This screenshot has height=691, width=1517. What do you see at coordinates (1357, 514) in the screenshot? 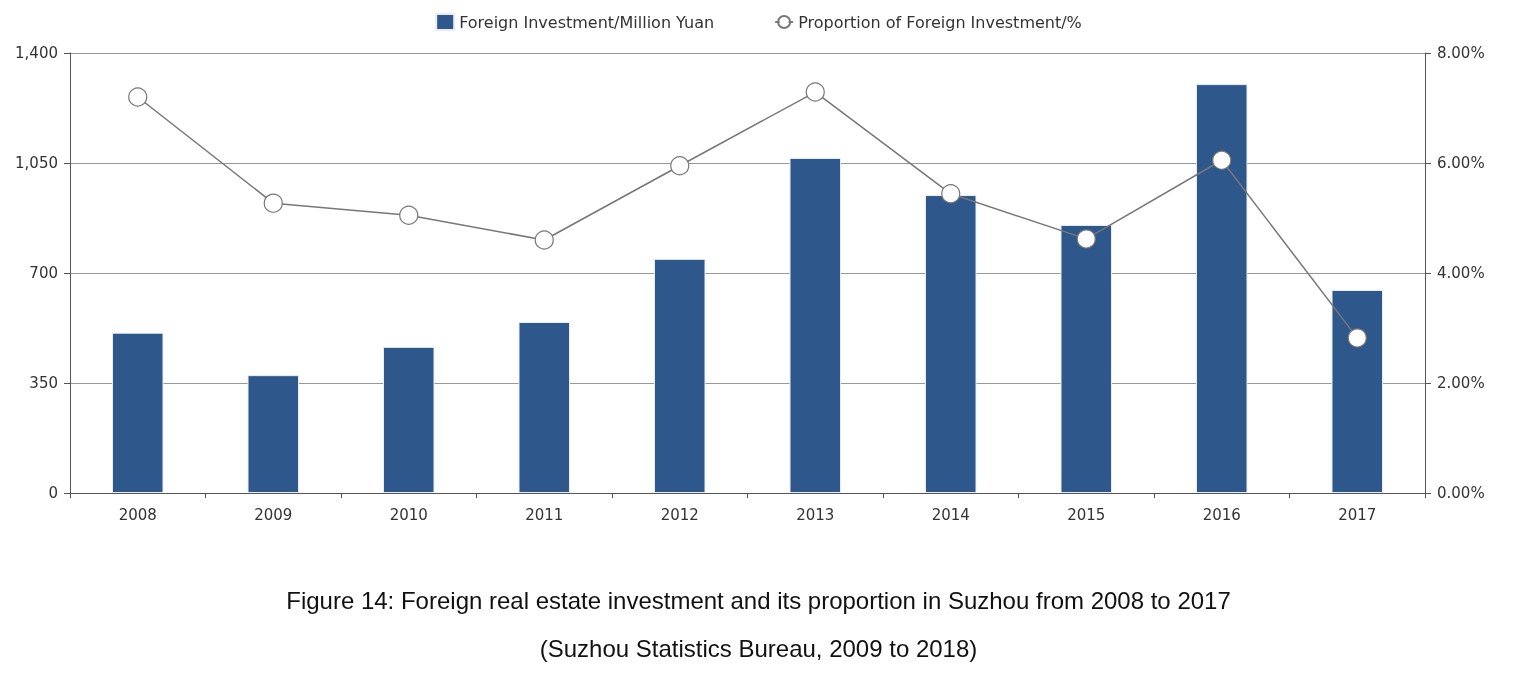
I see `x-tick-label: 2017` at bounding box center [1357, 514].